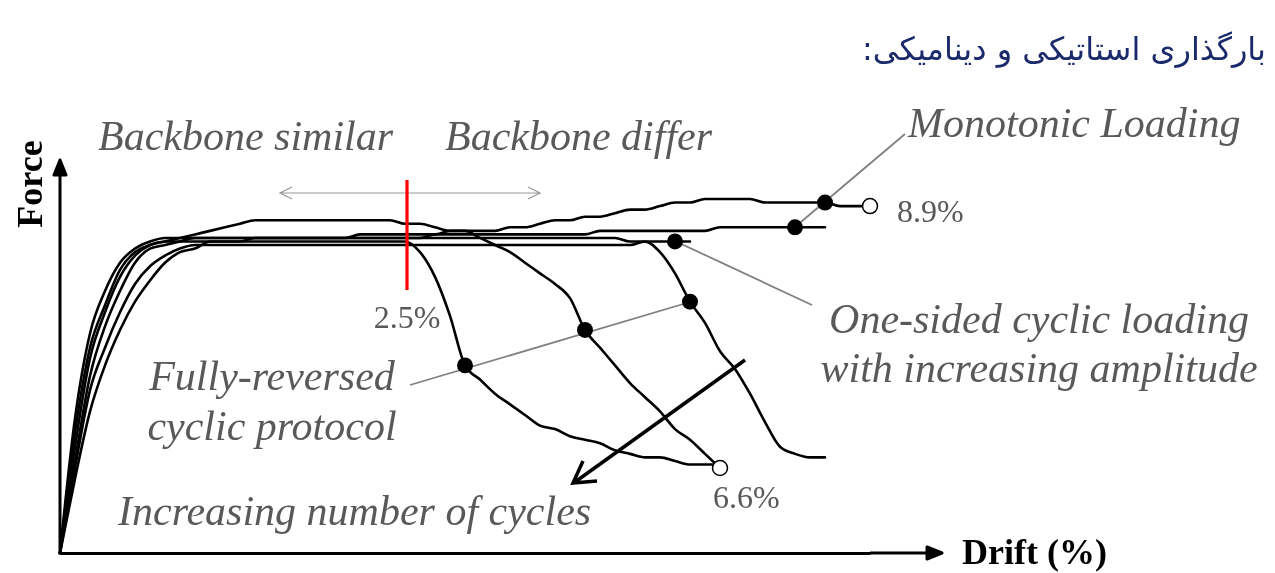 The height and width of the screenshot is (573, 1275). I want to click on annotation: 2.5%, so click(407, 317).